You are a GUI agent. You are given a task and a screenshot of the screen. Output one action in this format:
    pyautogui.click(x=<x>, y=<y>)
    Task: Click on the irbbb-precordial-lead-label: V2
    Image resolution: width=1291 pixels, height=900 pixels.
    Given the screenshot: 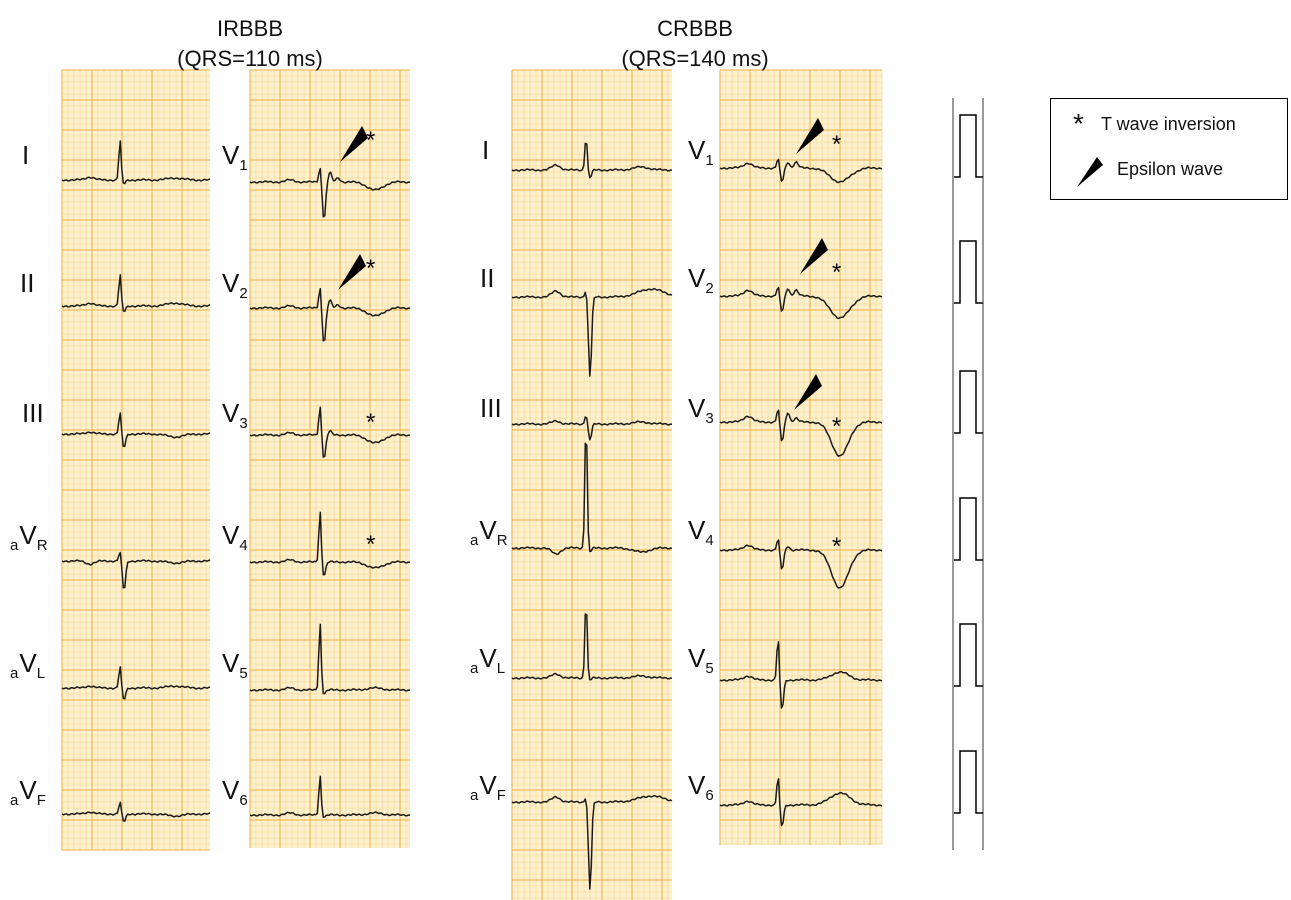 What is the action you would take?
    pyautogui.click(x=235, y=285)
    